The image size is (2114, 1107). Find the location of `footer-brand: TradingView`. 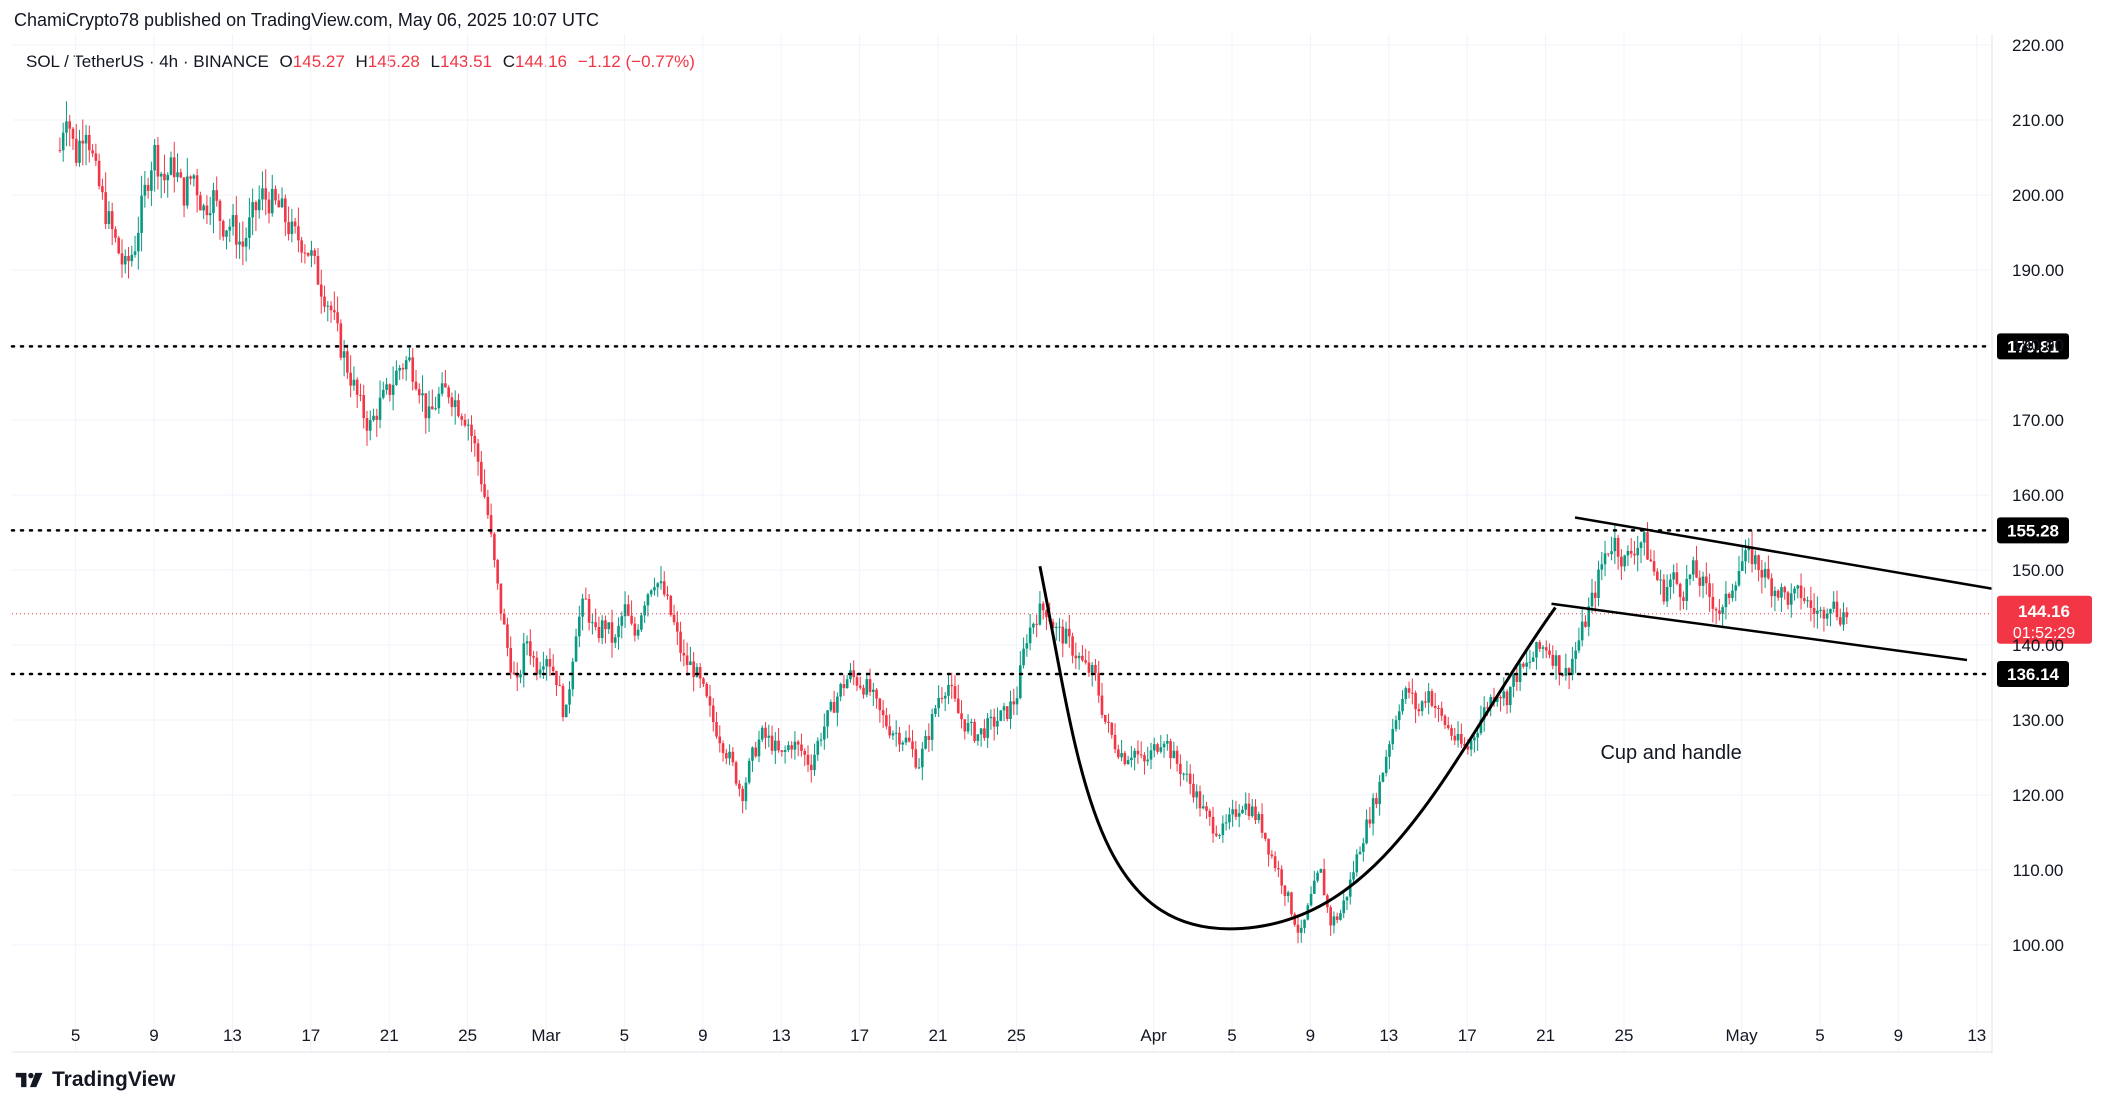

footer-brand: TradingView is located at coordinates (94, 1080).